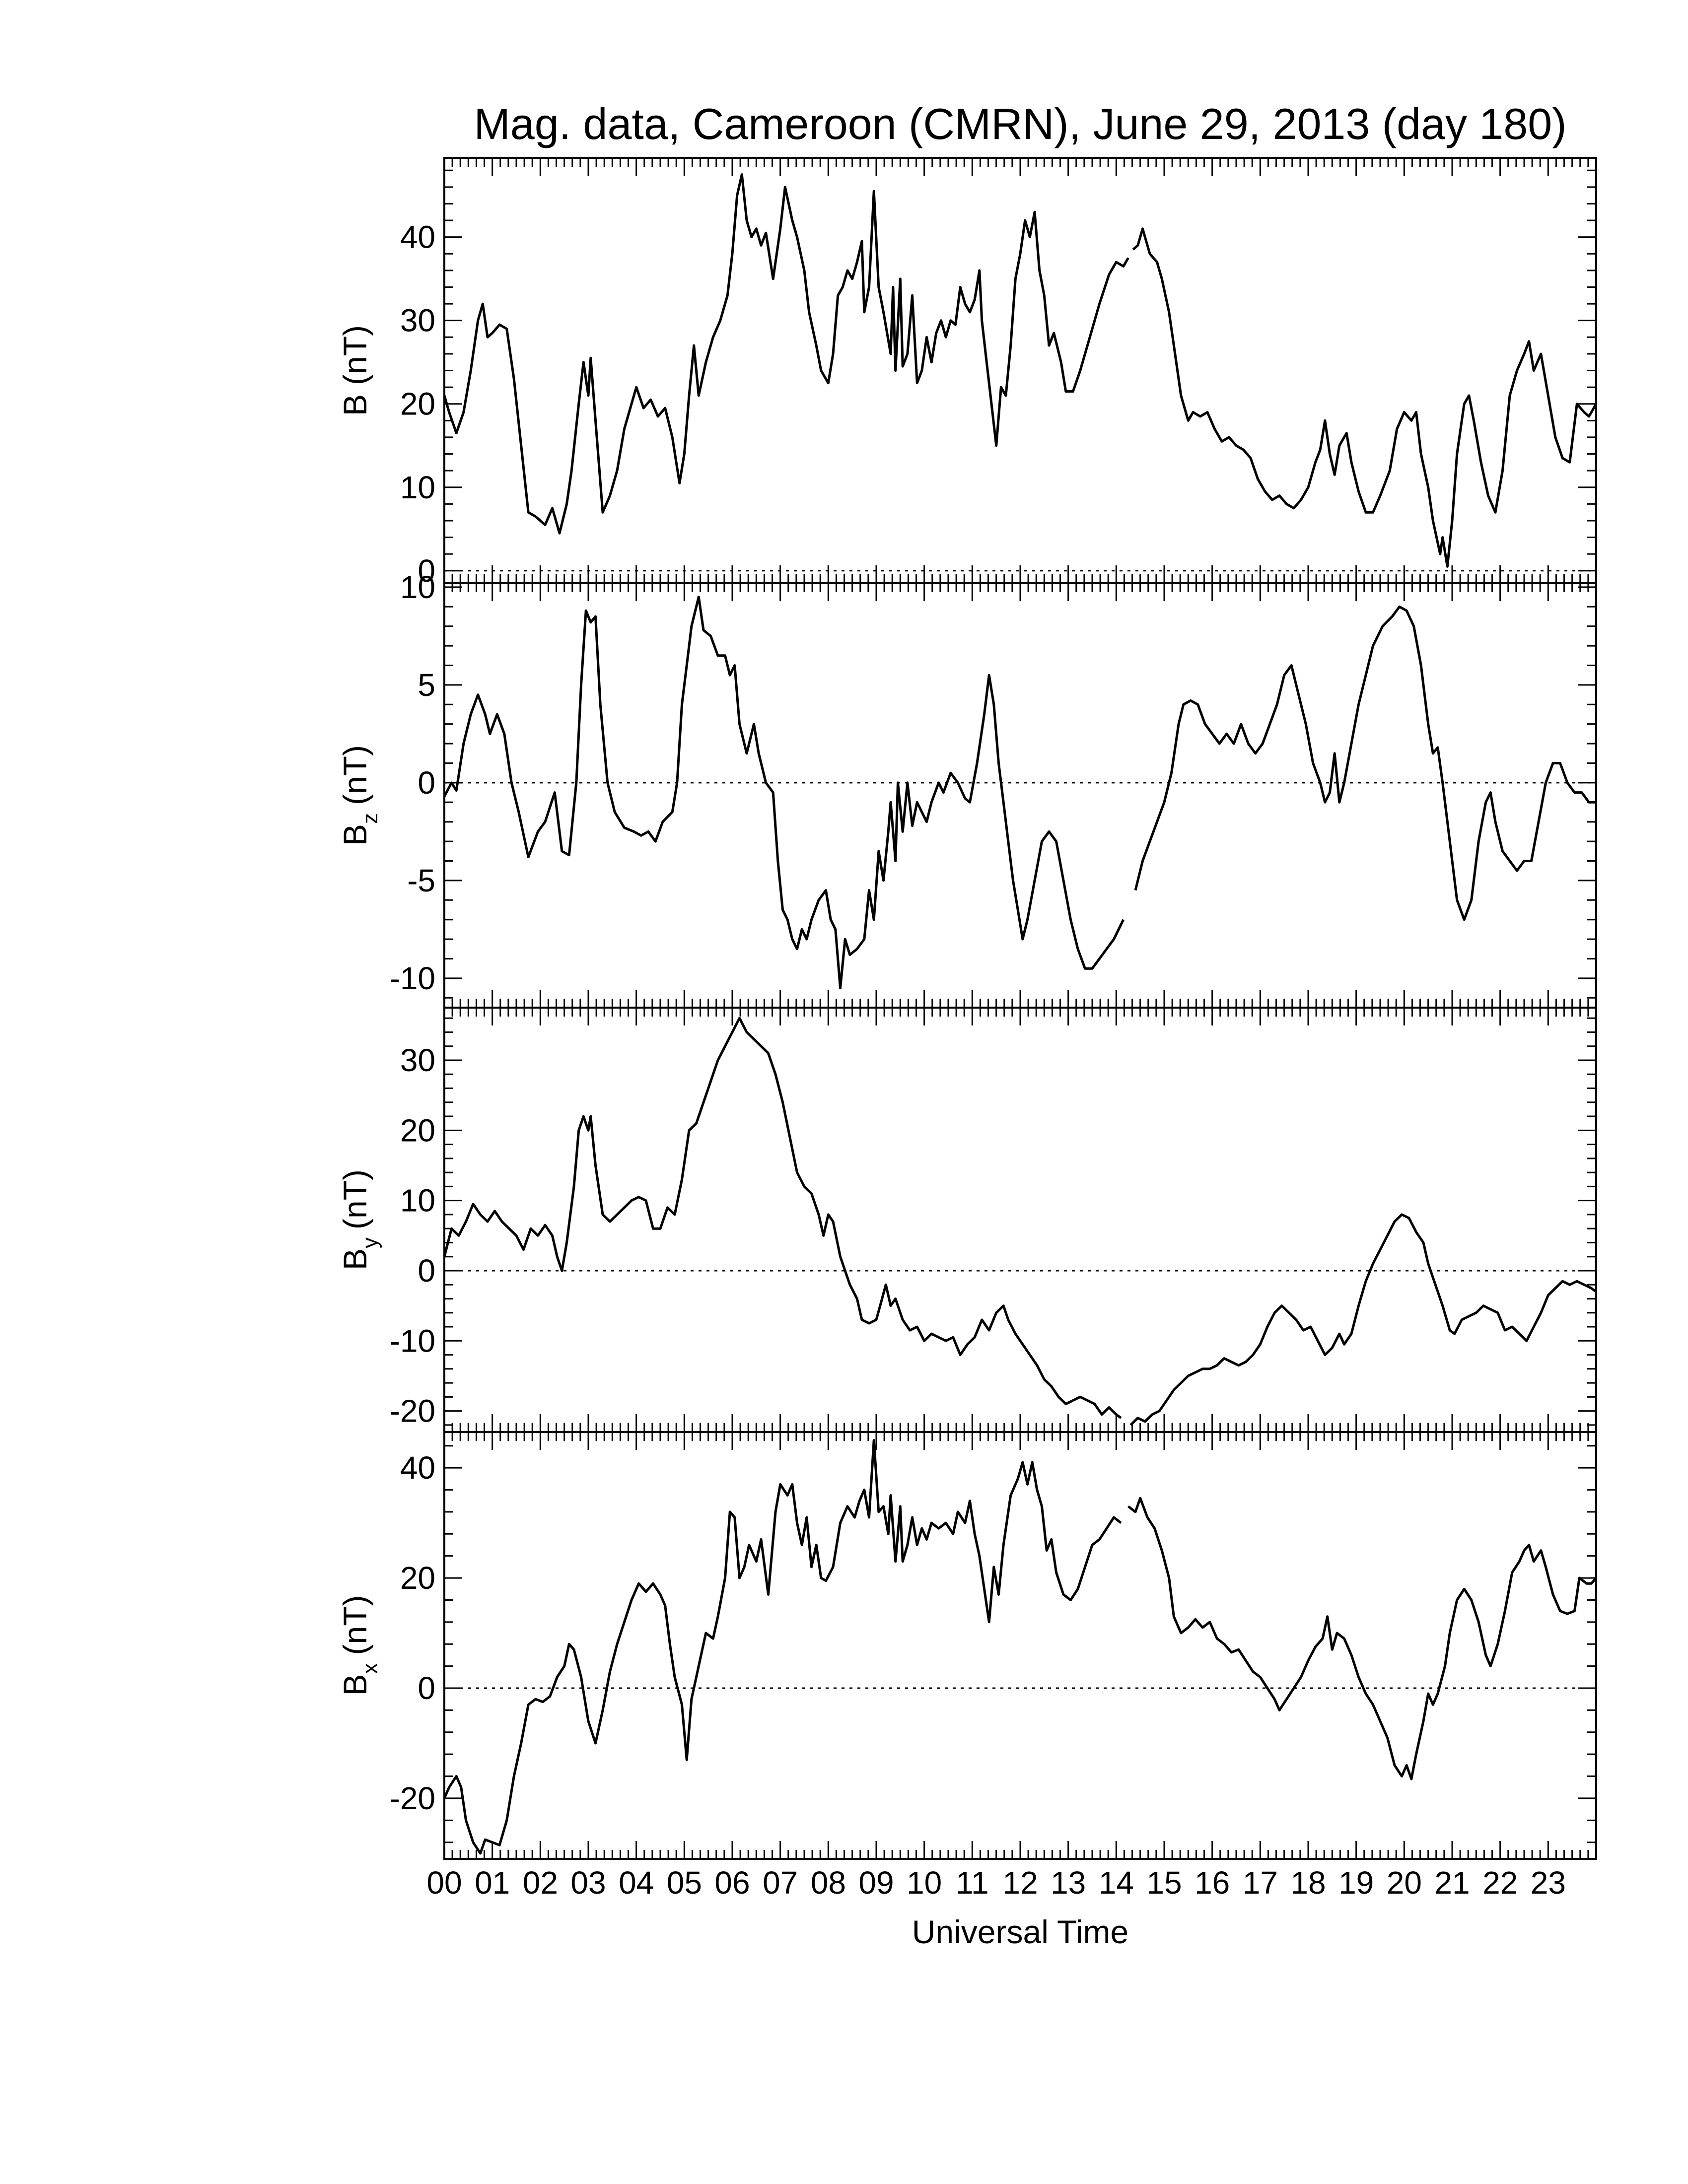  Describe the element at coordinates (1164, 1883) in the screenshot. I see `x-tick-label: 15` at that location.